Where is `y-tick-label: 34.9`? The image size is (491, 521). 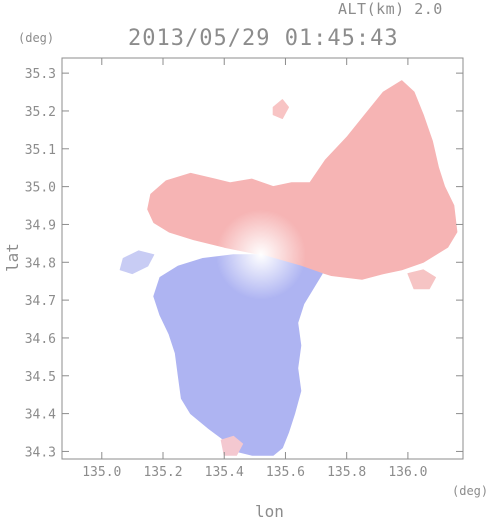 y-tick-label: 34.9 is located at coordinates (40, 225).